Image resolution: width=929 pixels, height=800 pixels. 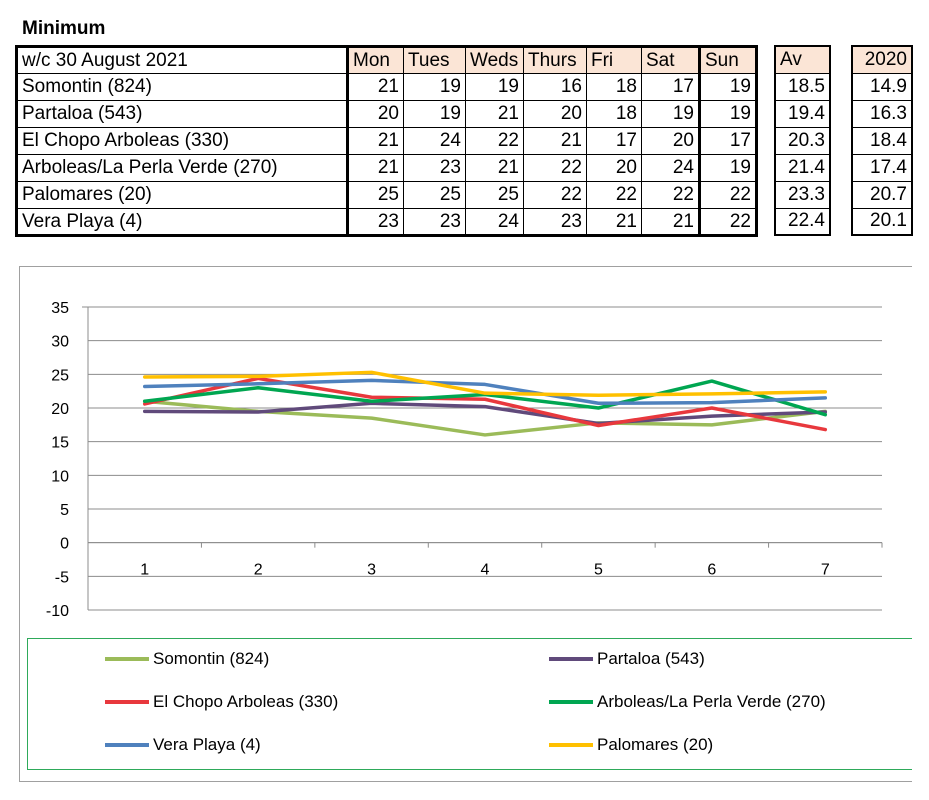 What do you see at coordinates (882, 86) in the screenshot?
I see `table-row: 14.9` at bounding box center [882, 86].